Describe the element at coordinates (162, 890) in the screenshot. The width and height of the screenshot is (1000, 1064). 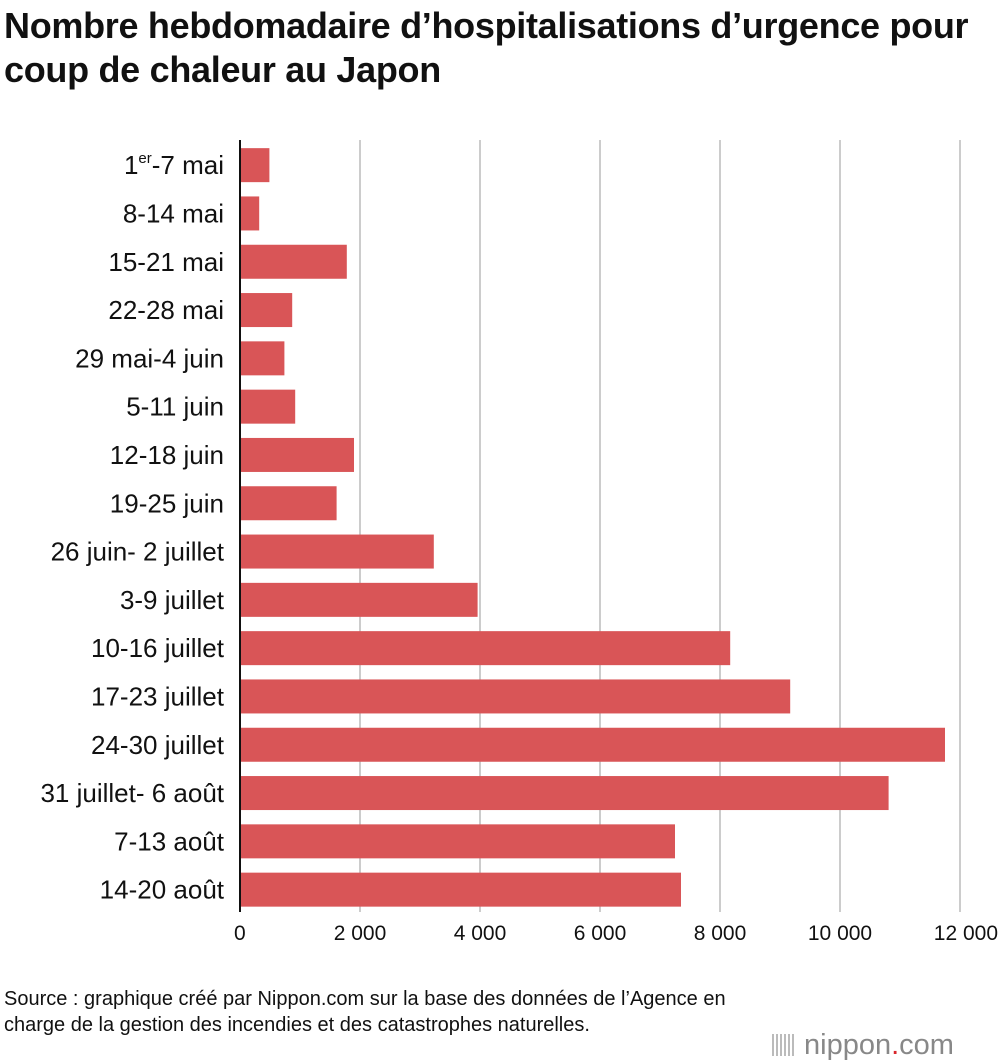
I see `category-label: 14-20 août` at that location.